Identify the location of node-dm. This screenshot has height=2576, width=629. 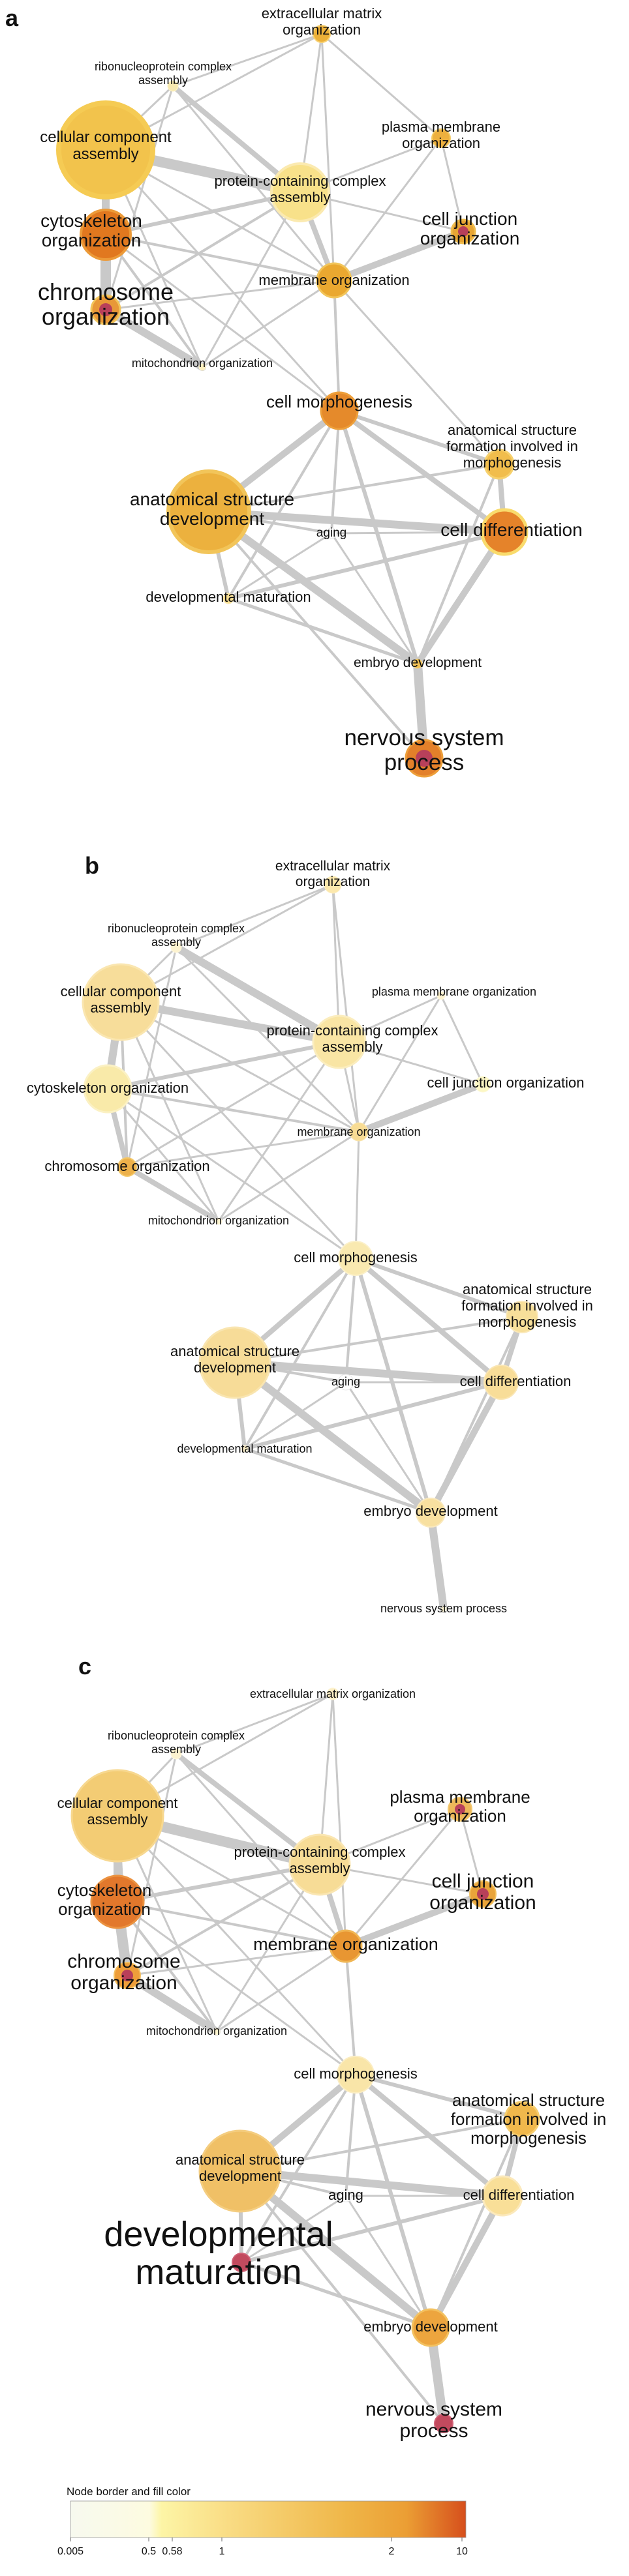
(245, 1449).